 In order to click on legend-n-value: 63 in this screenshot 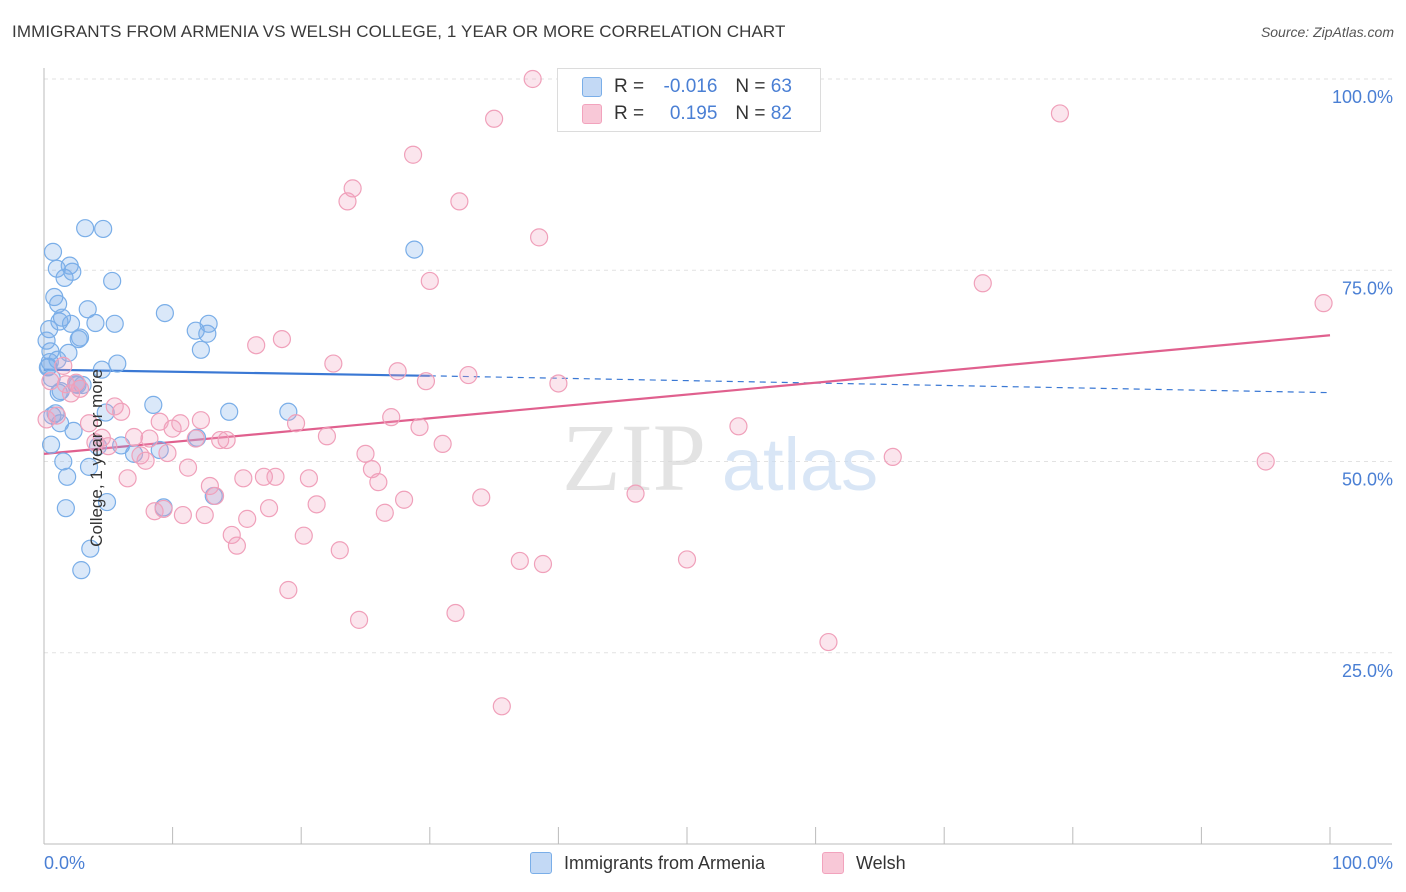, I will do `click(781, 86)`.